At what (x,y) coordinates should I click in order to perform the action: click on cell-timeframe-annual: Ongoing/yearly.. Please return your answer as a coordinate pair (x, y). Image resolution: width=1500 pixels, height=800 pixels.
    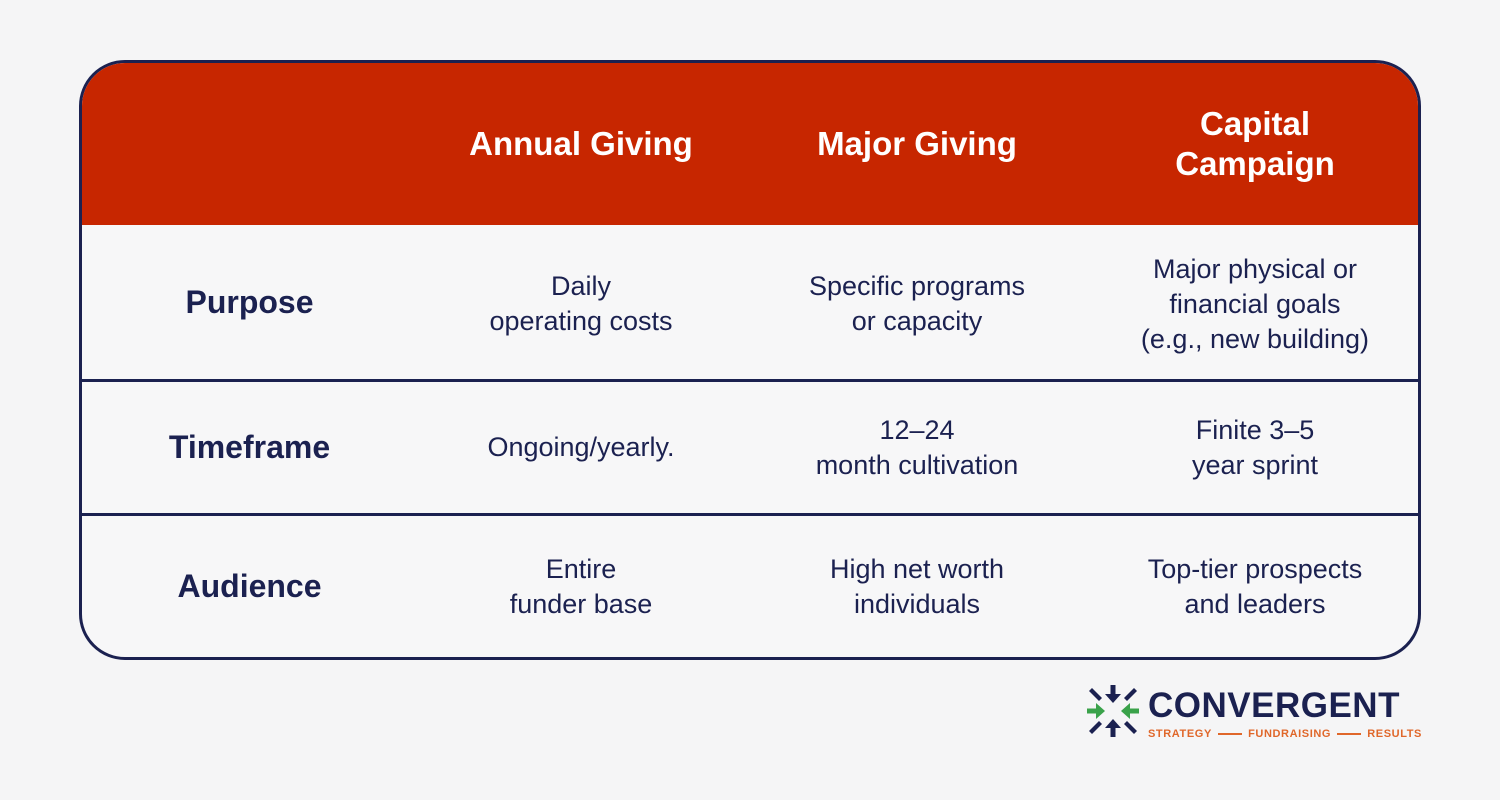
    Looking at the image, I should click on (581, 447).